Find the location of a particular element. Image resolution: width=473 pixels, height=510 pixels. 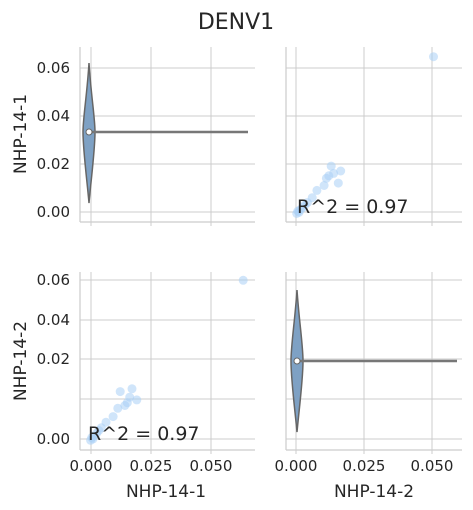

ytick-r1-0.00: 0.00 is located at coordinates (53, 212).